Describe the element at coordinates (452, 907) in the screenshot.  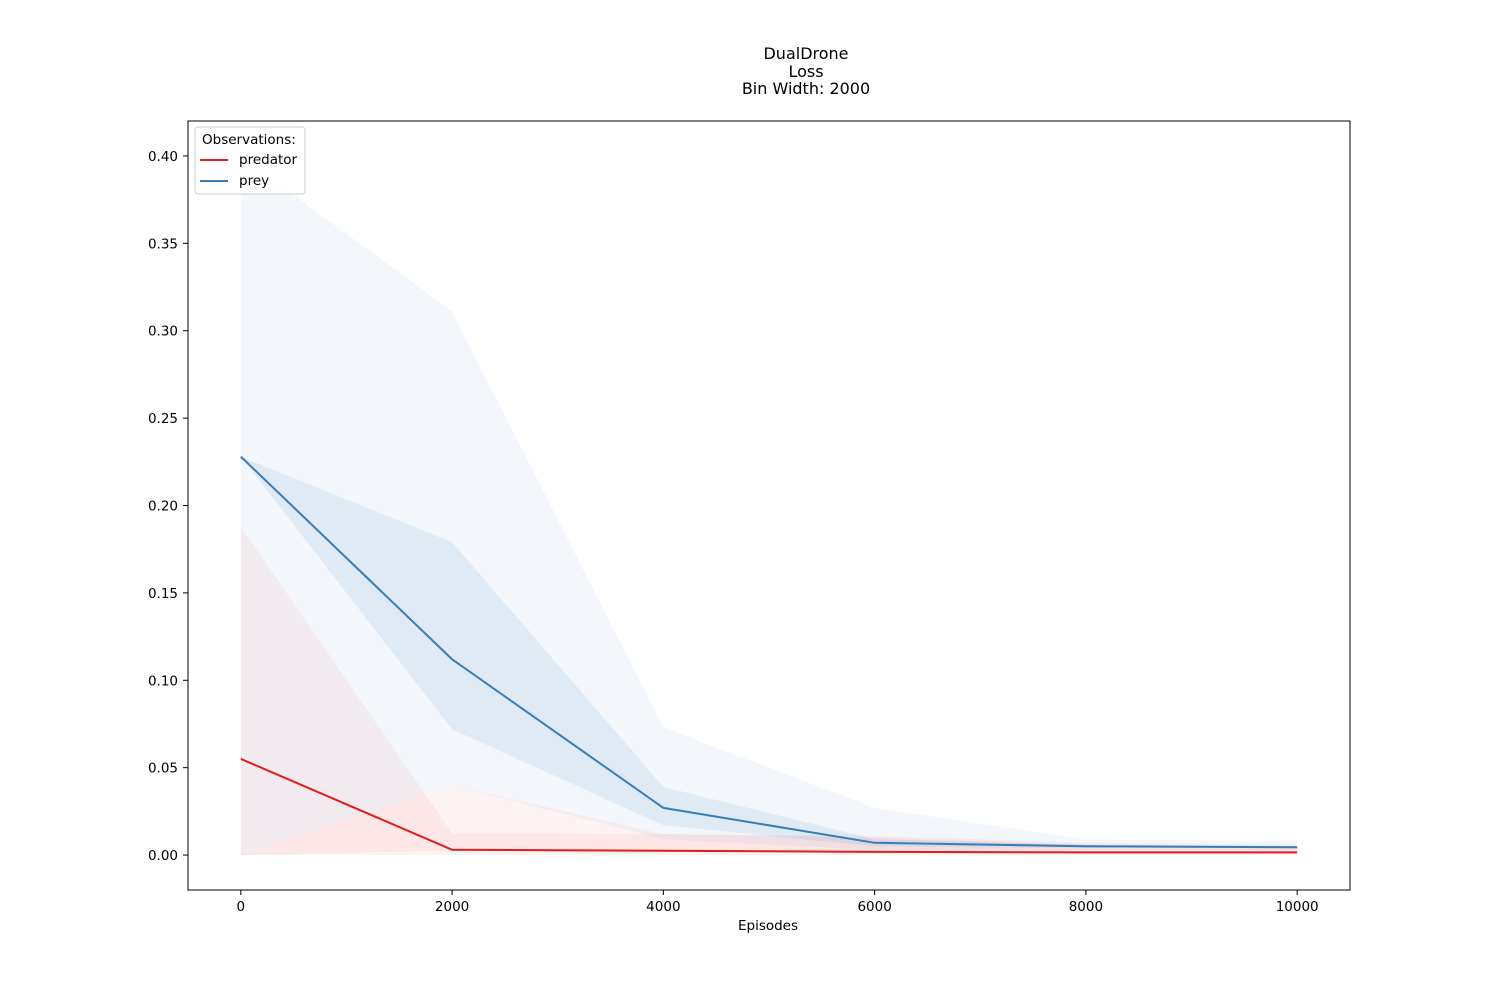
I see `x-tick-label: 2000` at that location.